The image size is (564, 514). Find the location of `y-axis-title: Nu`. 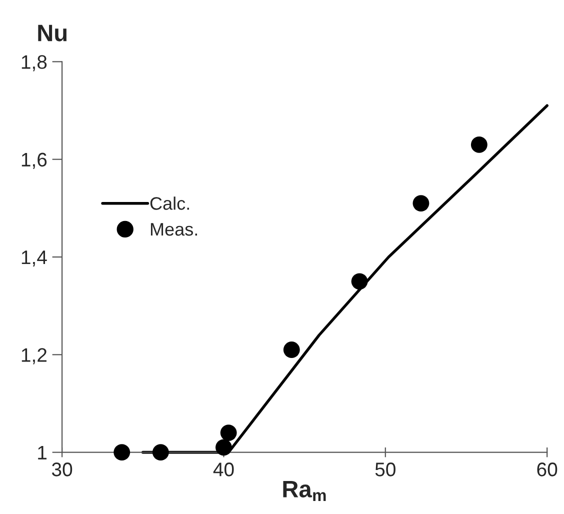

y-axis-title: Nu is located at coordinates (52, 33).